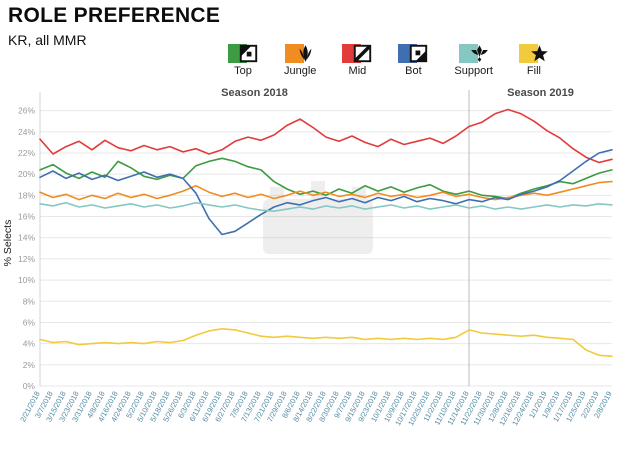  Describe the element at coordinates (357, 71) in the screenshot. I see `legend-label-mid: Mid` at that location.